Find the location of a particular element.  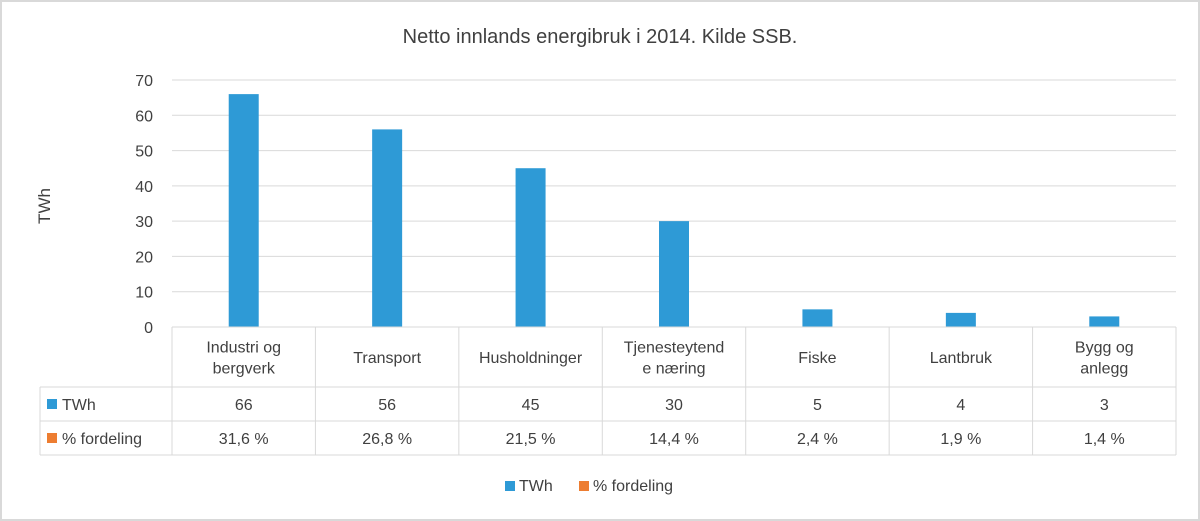

y-axis-label: TWh is located at coordinates (44, 206).